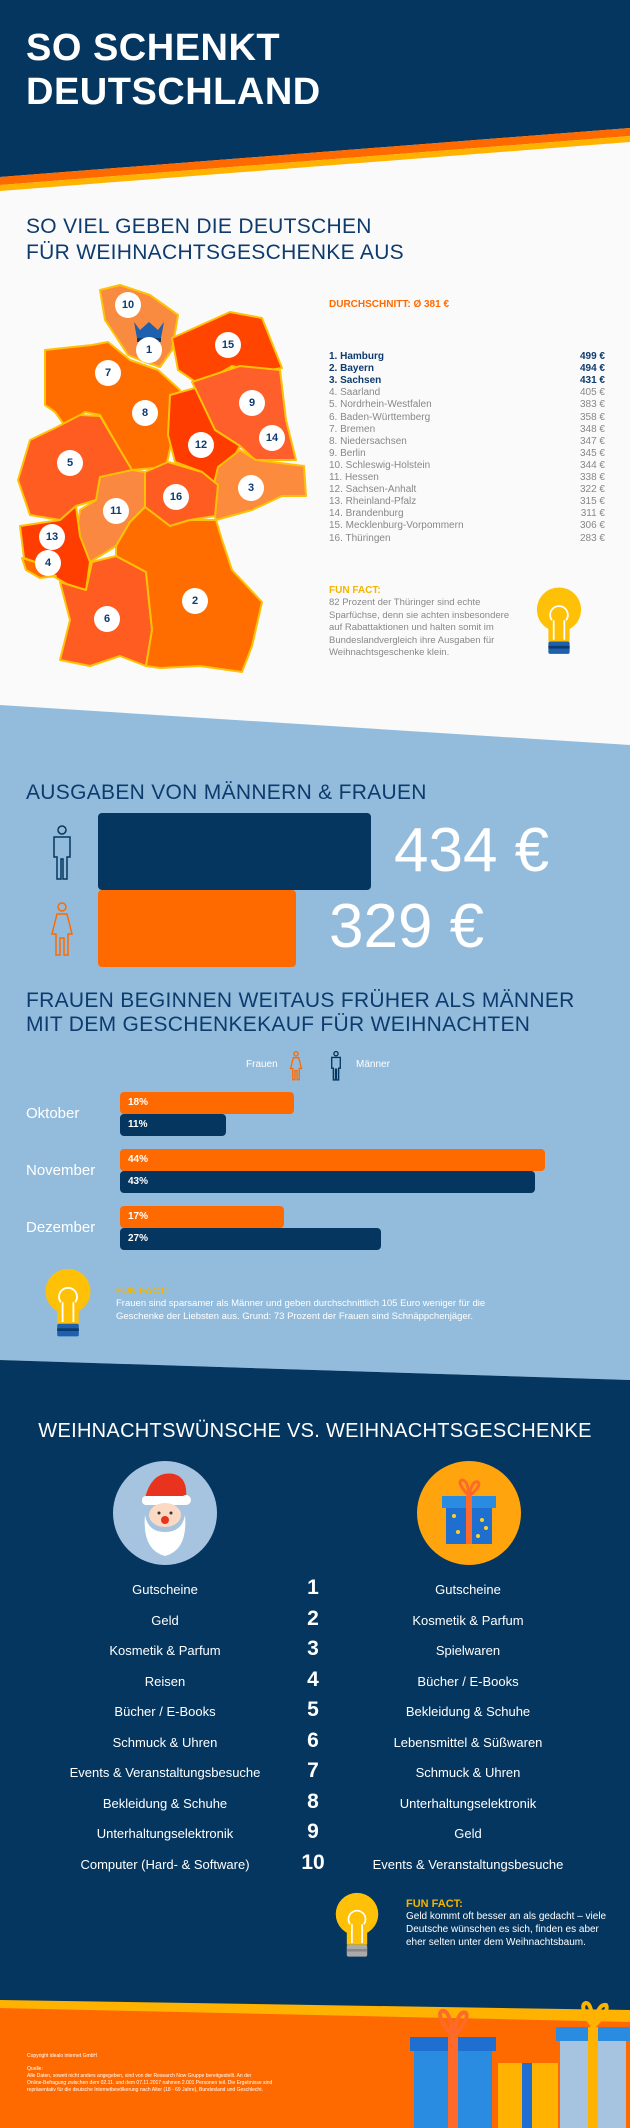  Describe the element at coordinates (592, 490) in the screenshot. I see `state-value: 322 €` at that location.